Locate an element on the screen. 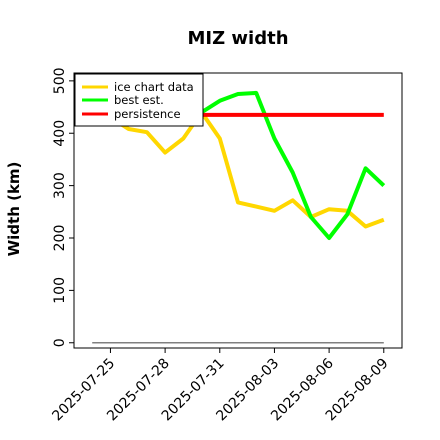 The height and width of the screenshot is (440, 440). y-tick-label: 100 is located at coordinates (60, 290).